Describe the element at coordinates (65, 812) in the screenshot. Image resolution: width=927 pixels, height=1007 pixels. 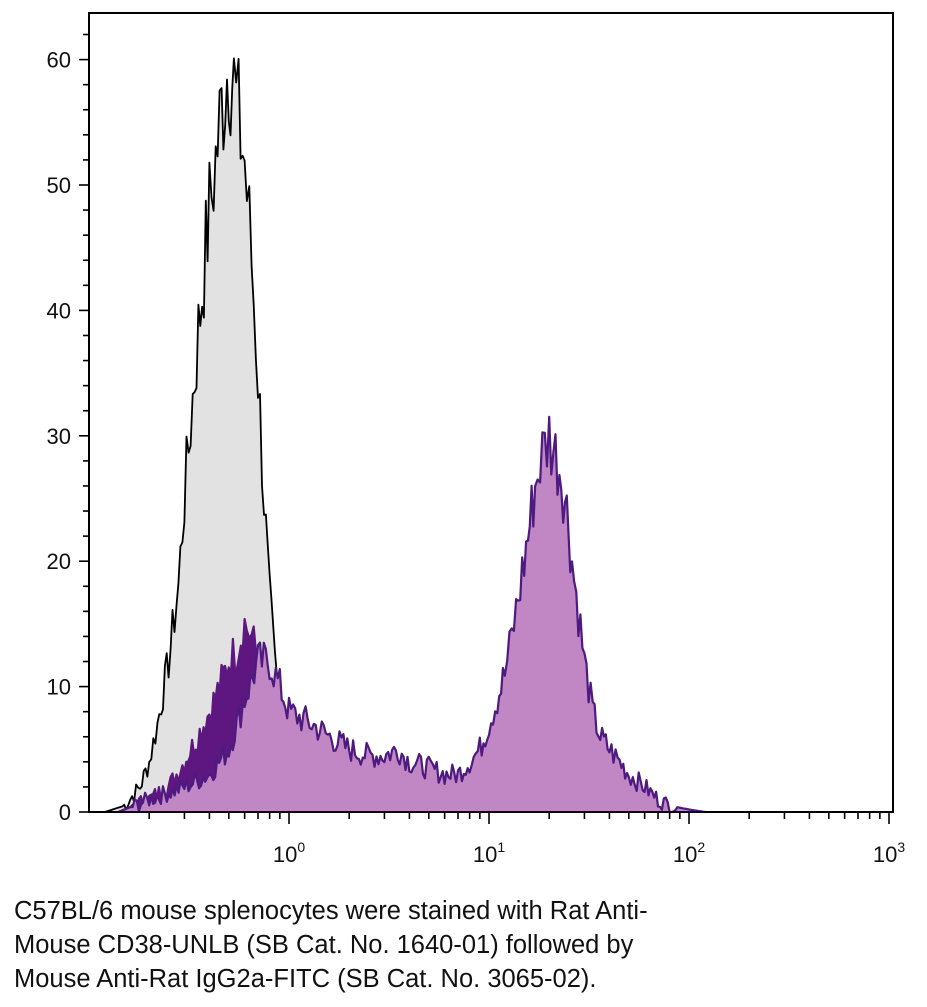
I see `y-tick-label: 0` at that location.